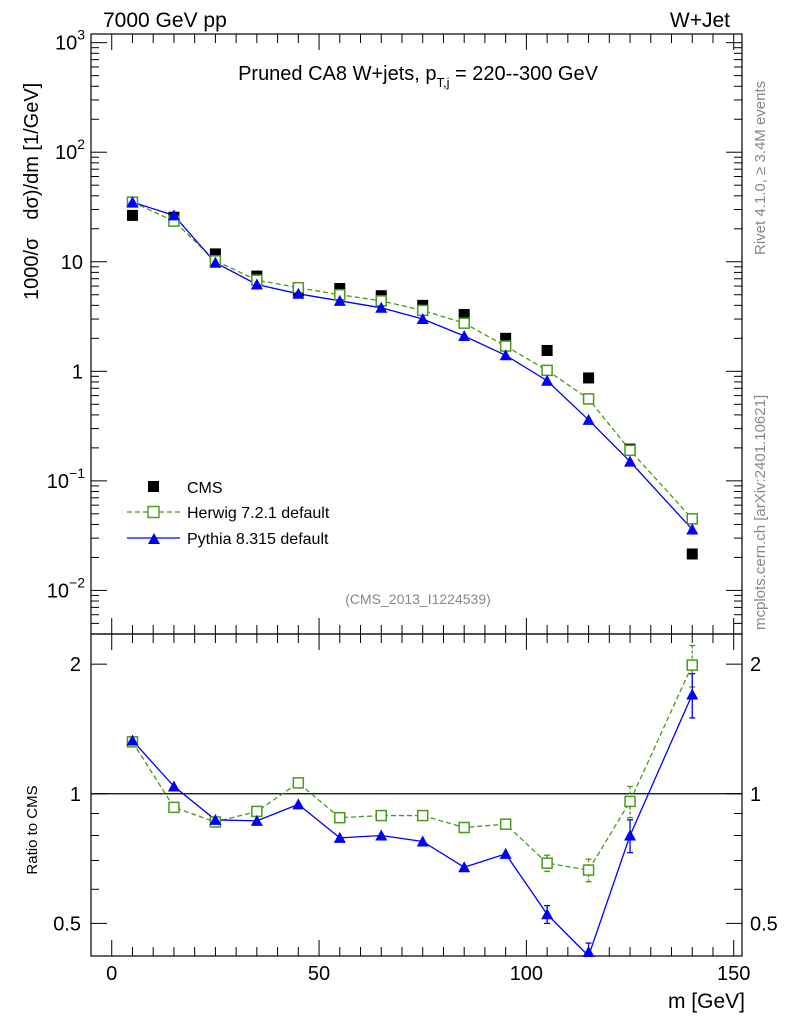 This screenshot has width=786, height=1024. I want to click on legend-cms-marker, so click(153, 486).